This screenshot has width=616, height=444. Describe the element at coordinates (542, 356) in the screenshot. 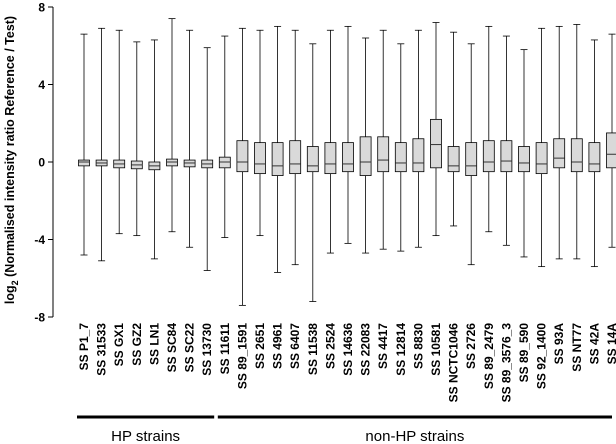

I see `x-tick-label: SS 92_1400` at that location.